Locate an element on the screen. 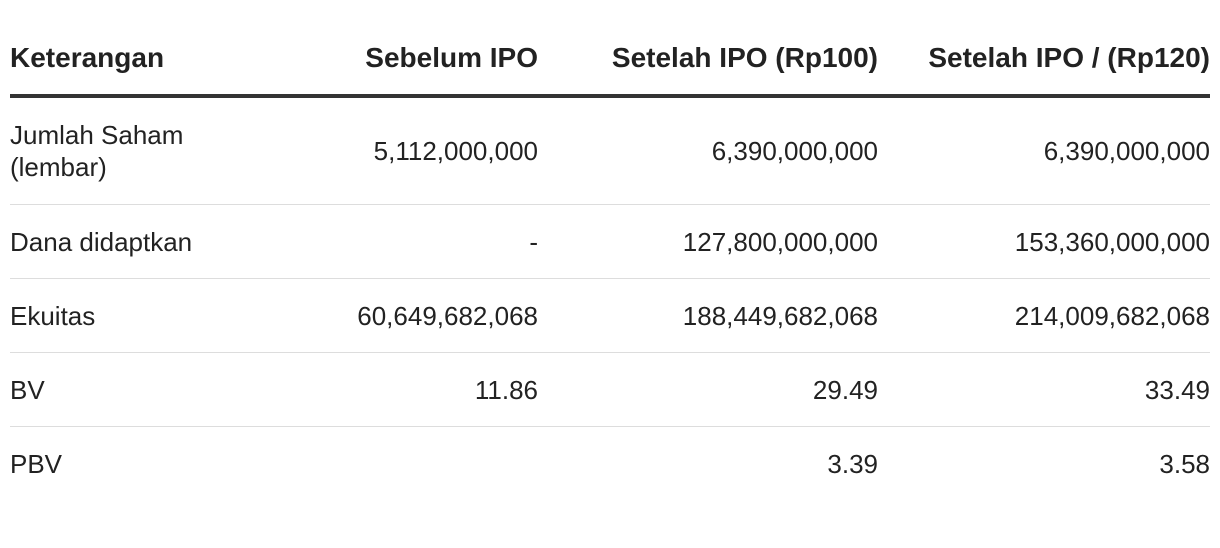 This screenshot has width=1220, height=548. cell-sebelum-ipo: 11.86 is located at coordinates (374, 389).